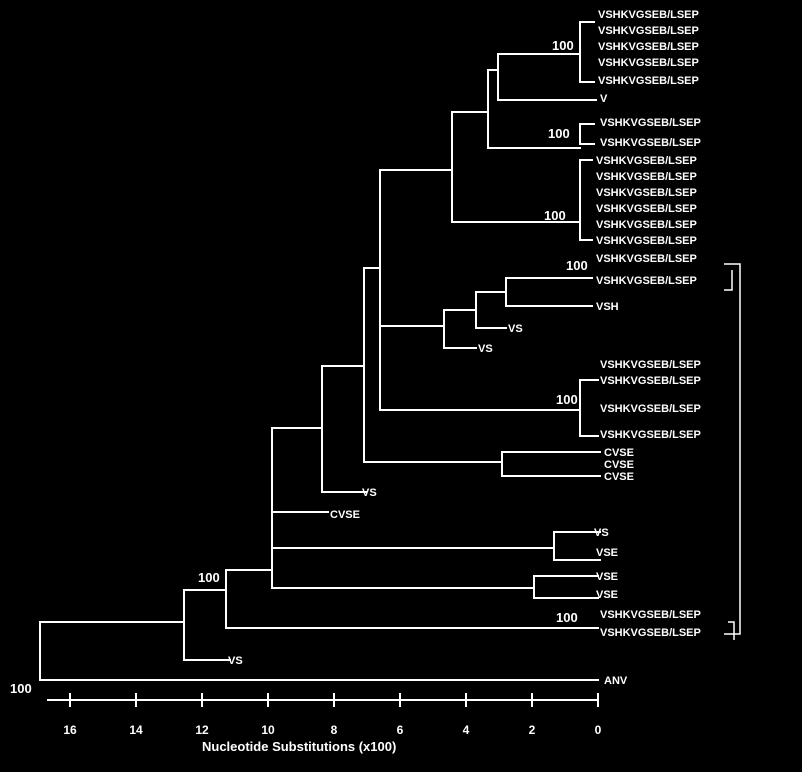 Image resolution: width=802 pixels, height=772 pixels. Describe the element at coordinates (299, 746) in the screenshot. I see `axis-label: Nucleotide Substitutions (x100)` at that location.